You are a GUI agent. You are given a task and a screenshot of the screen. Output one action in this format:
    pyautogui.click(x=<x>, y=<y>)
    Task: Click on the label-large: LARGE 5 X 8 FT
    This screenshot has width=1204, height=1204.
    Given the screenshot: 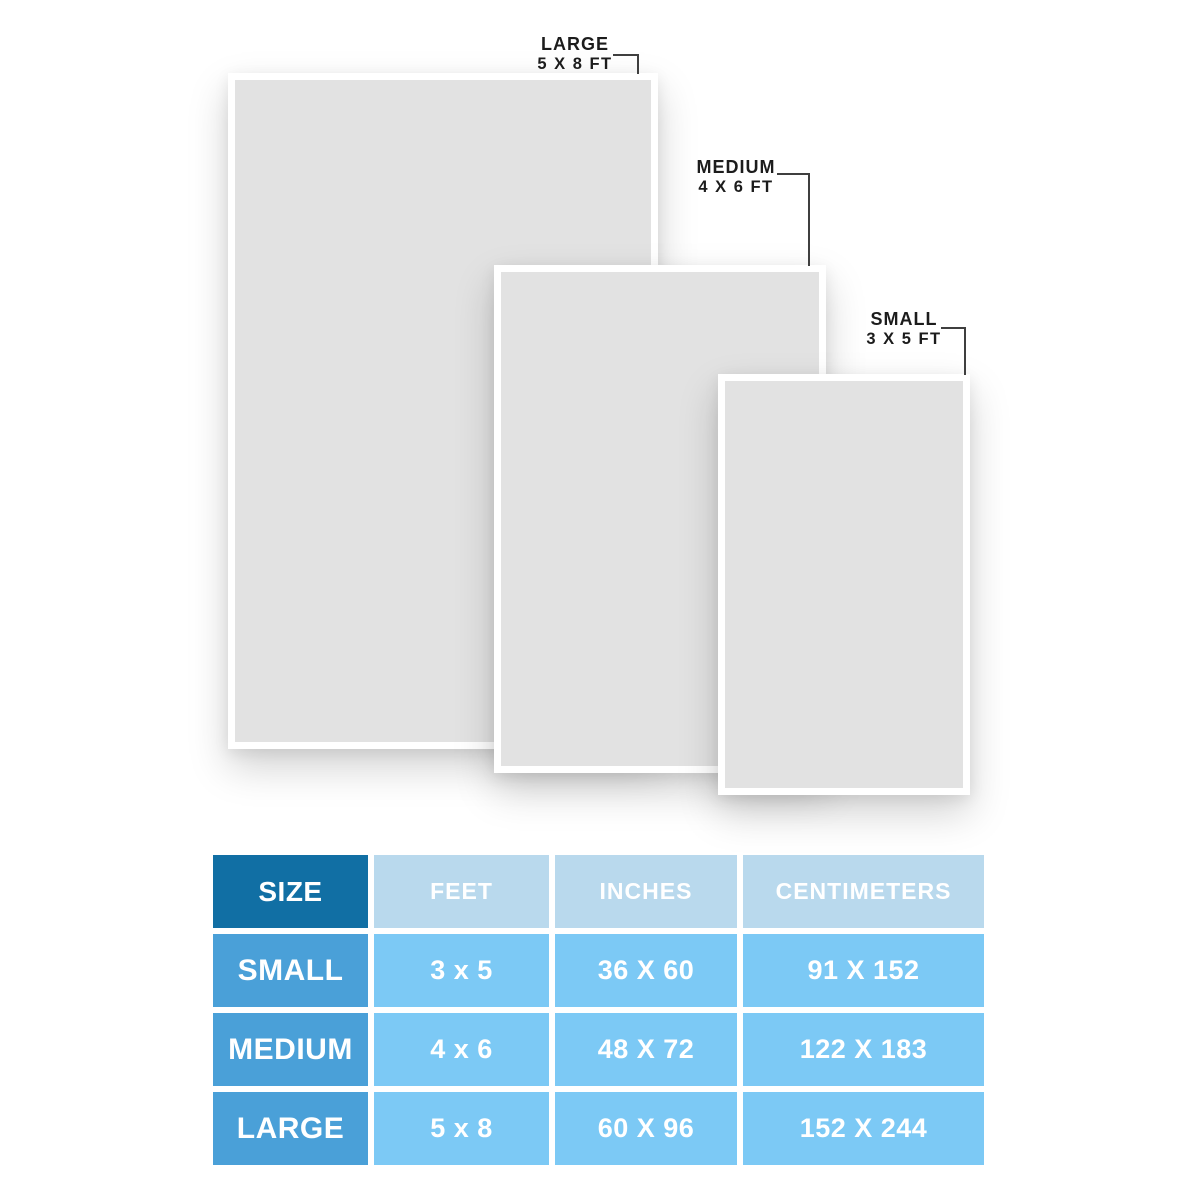 What is the action you would take?
    pyautogui.click(x=575, y=54)
    